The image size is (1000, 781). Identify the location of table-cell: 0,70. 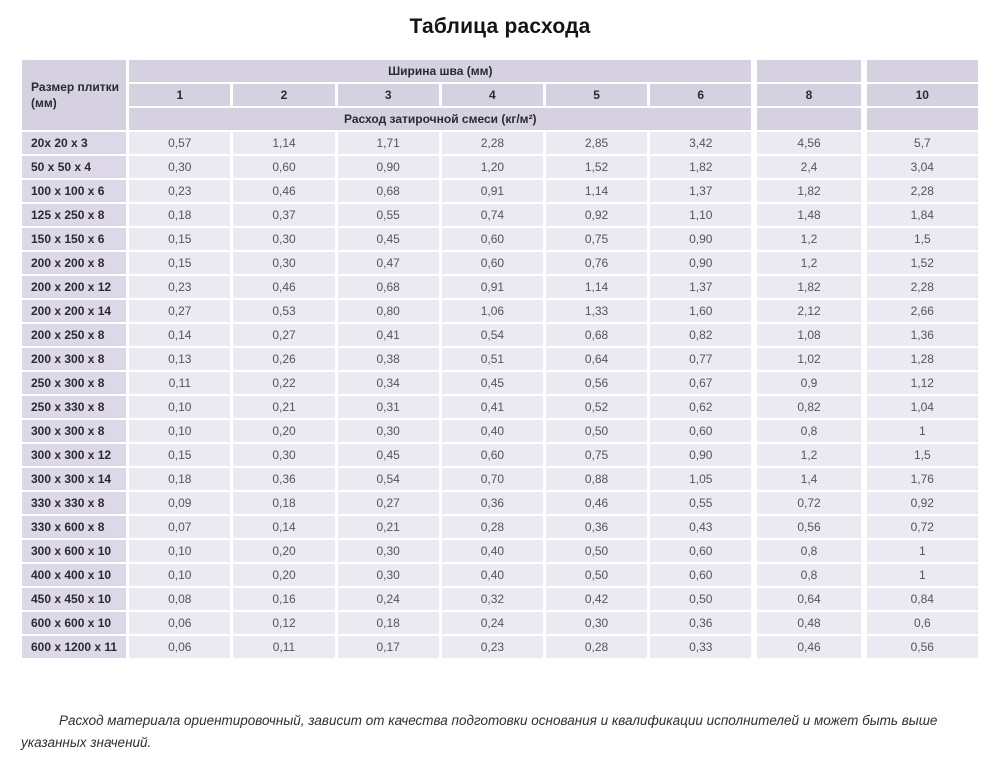
(492, 479).